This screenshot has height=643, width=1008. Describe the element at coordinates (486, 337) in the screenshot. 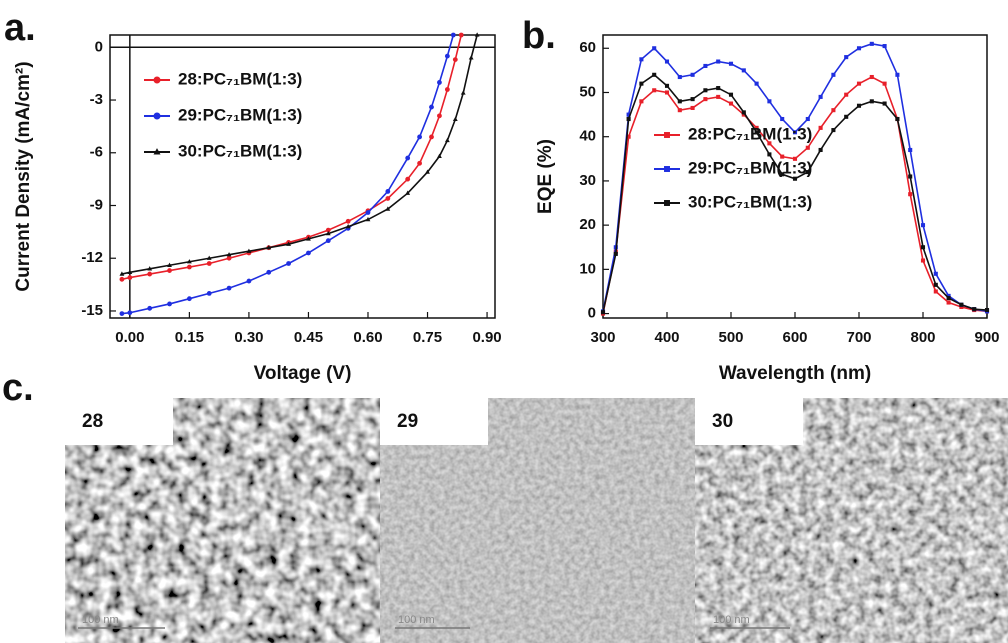

I see `x-tick-label: 0.90` at that location.